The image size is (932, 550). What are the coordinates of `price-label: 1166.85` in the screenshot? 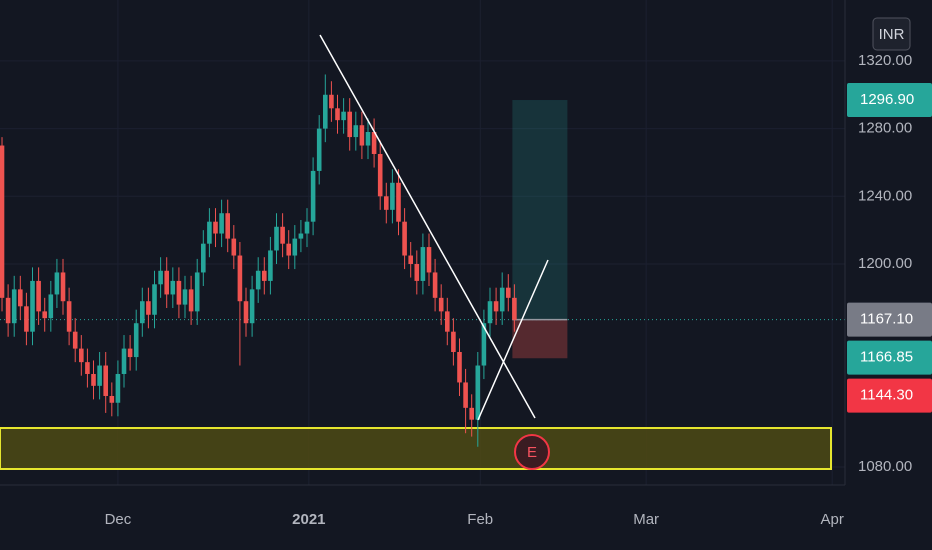 It's located at (886, 357).